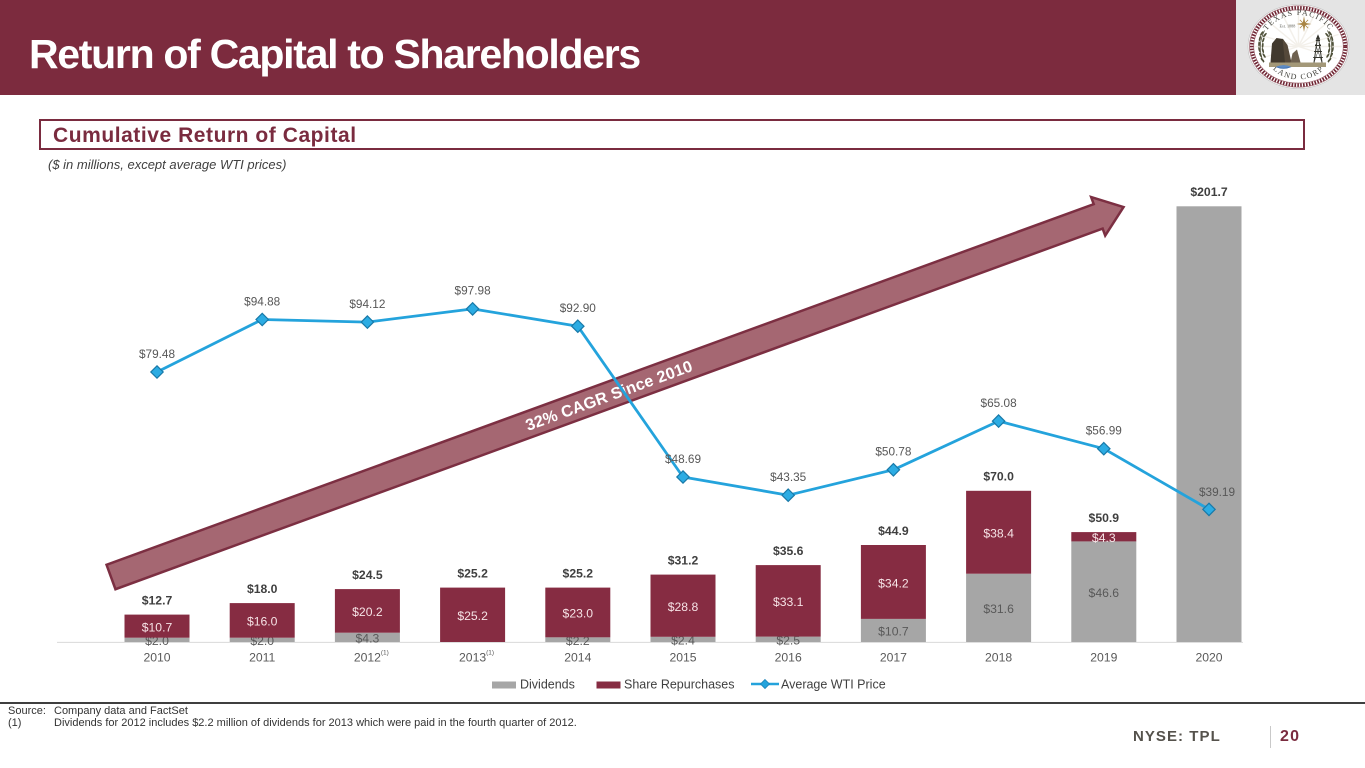 The image size is (1365, 768). Describe the element at coordinates (788, 641) in the screenshot. I see `svg-text: $2.5` at that location.